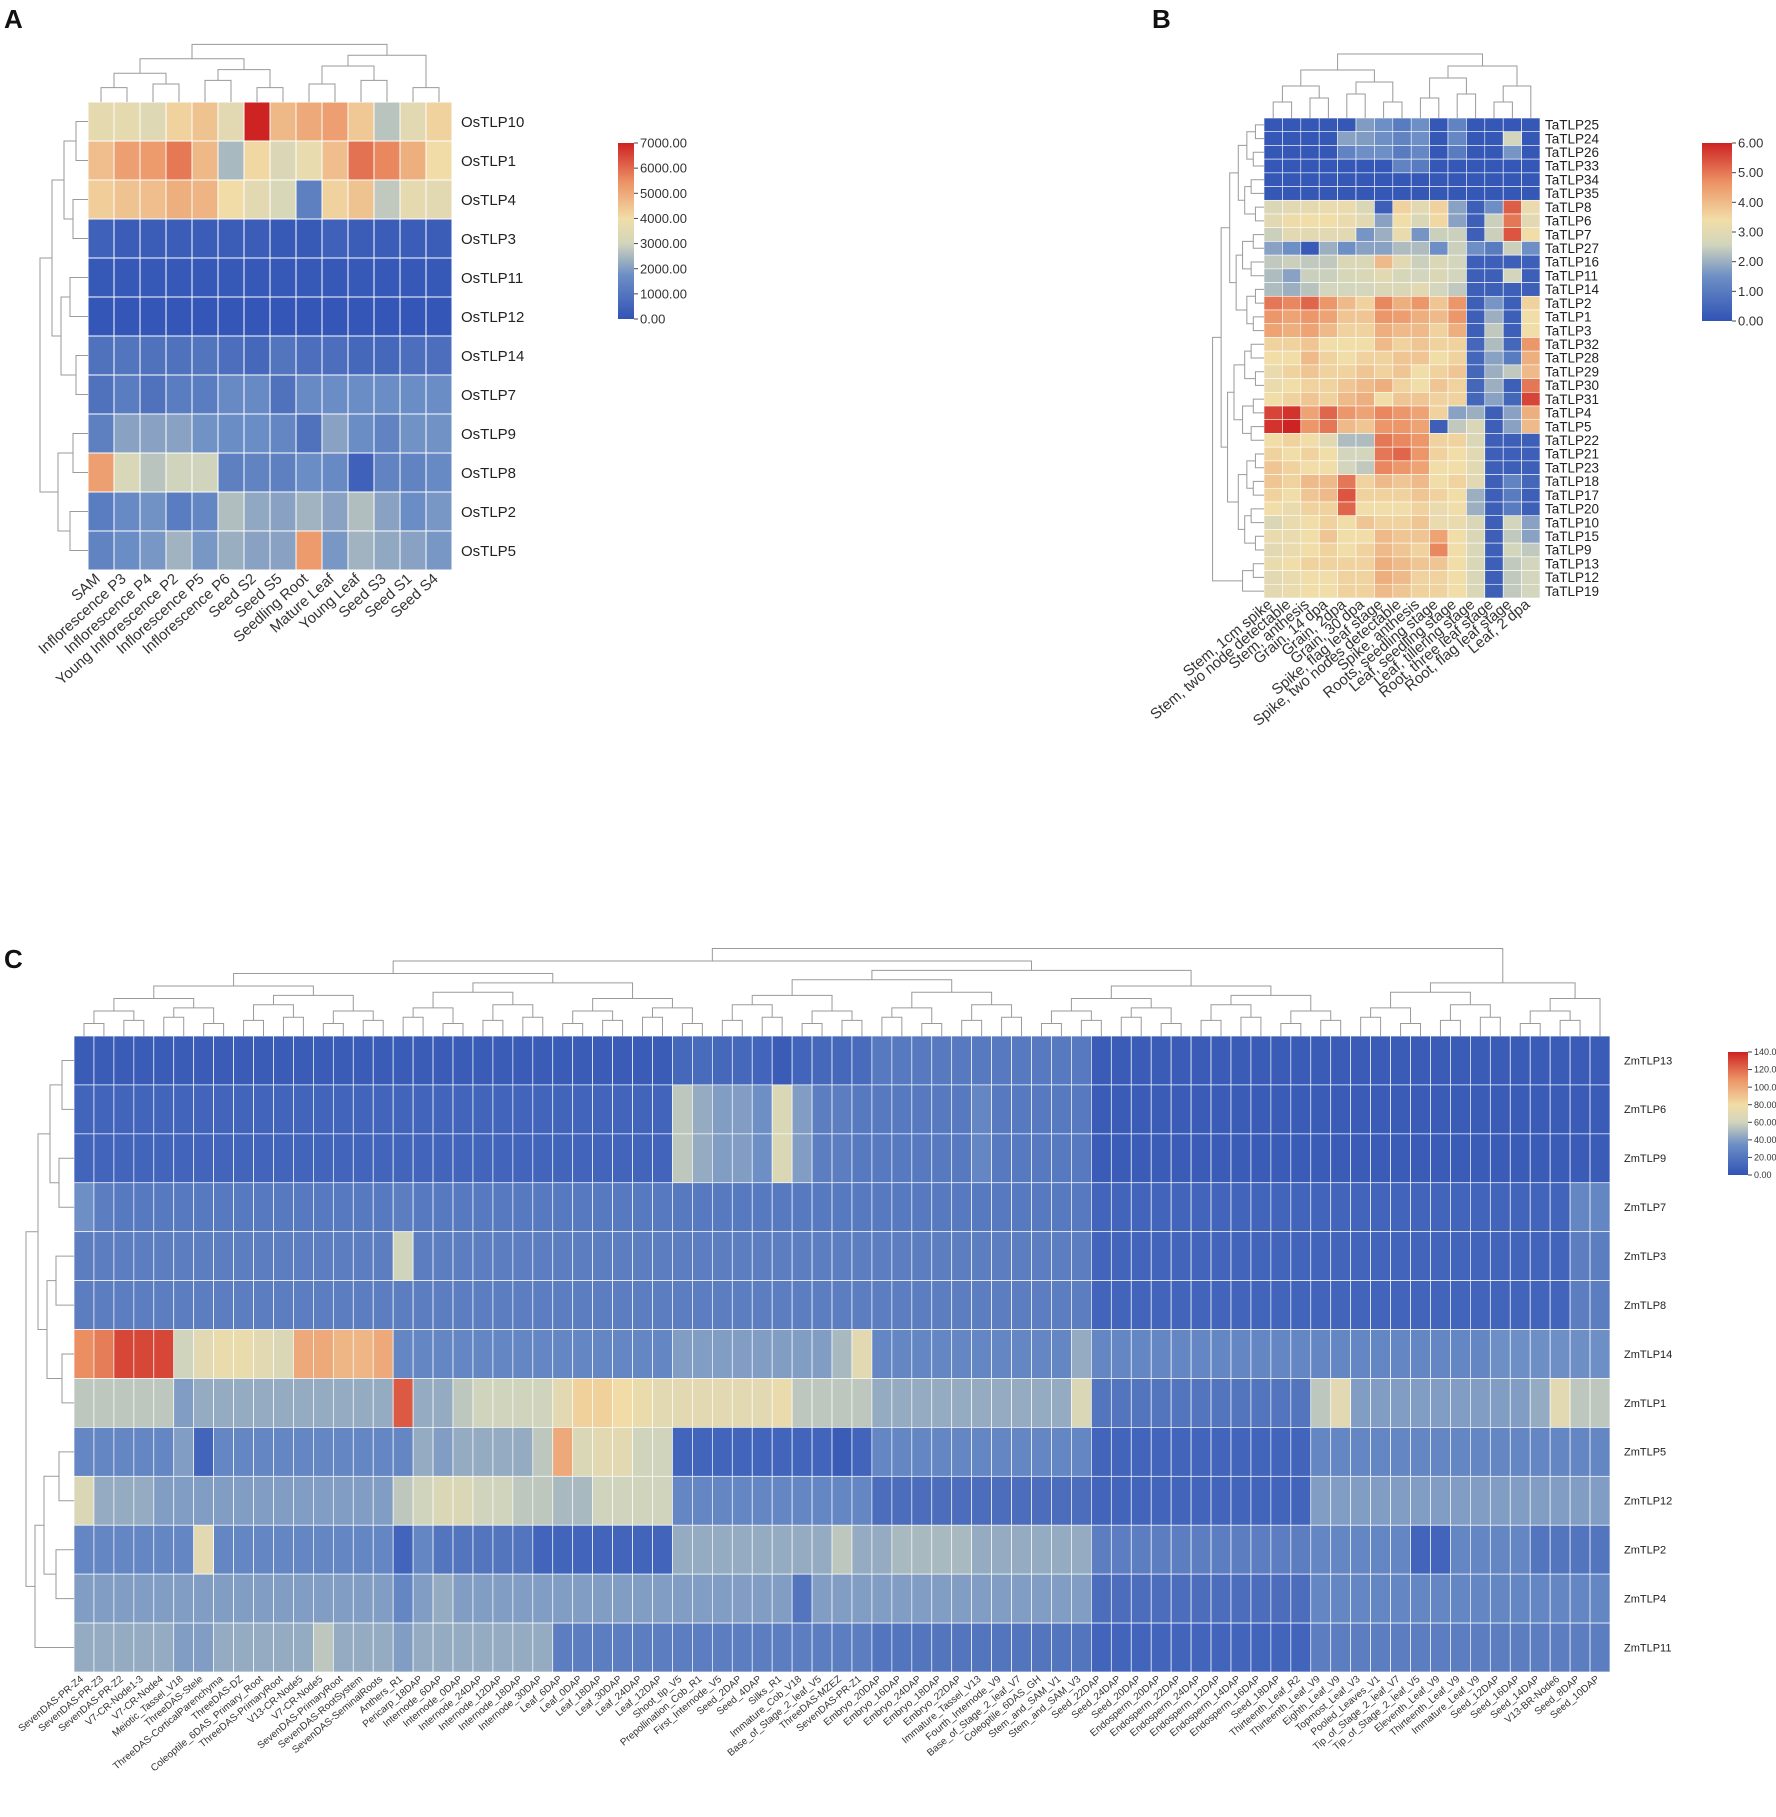 Image resolution: width=1776 pixels, height=1817 pixels. What do you see at coordinates (1765, 1105) in the screenshot?
I see `colorbar-tick-label: 80.00` at bounding box center [1765, 1105].